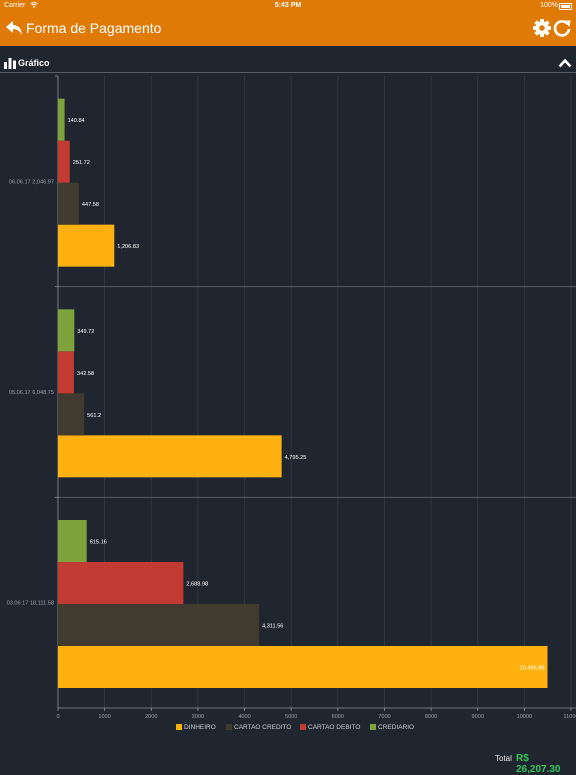 This screenshot has width=576, height=775. What do you see at coordinates (334, 727) in the screenshot?
I see `legend-label: CARTAO DEBITO` at bounding box center [334, 727].